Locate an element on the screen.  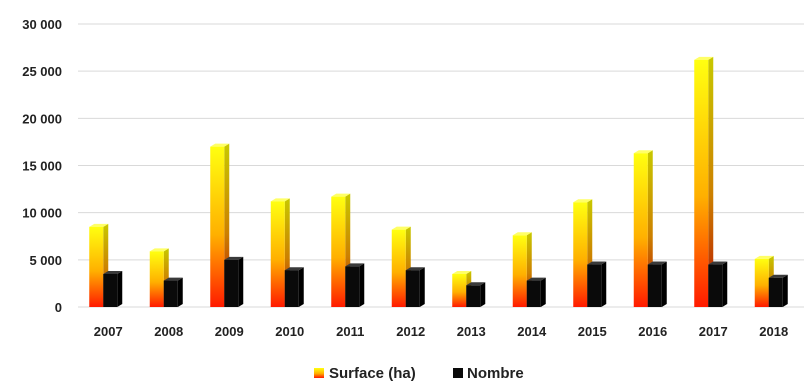
y-tick-label: 15 000 is located at coordinates (42, 166).